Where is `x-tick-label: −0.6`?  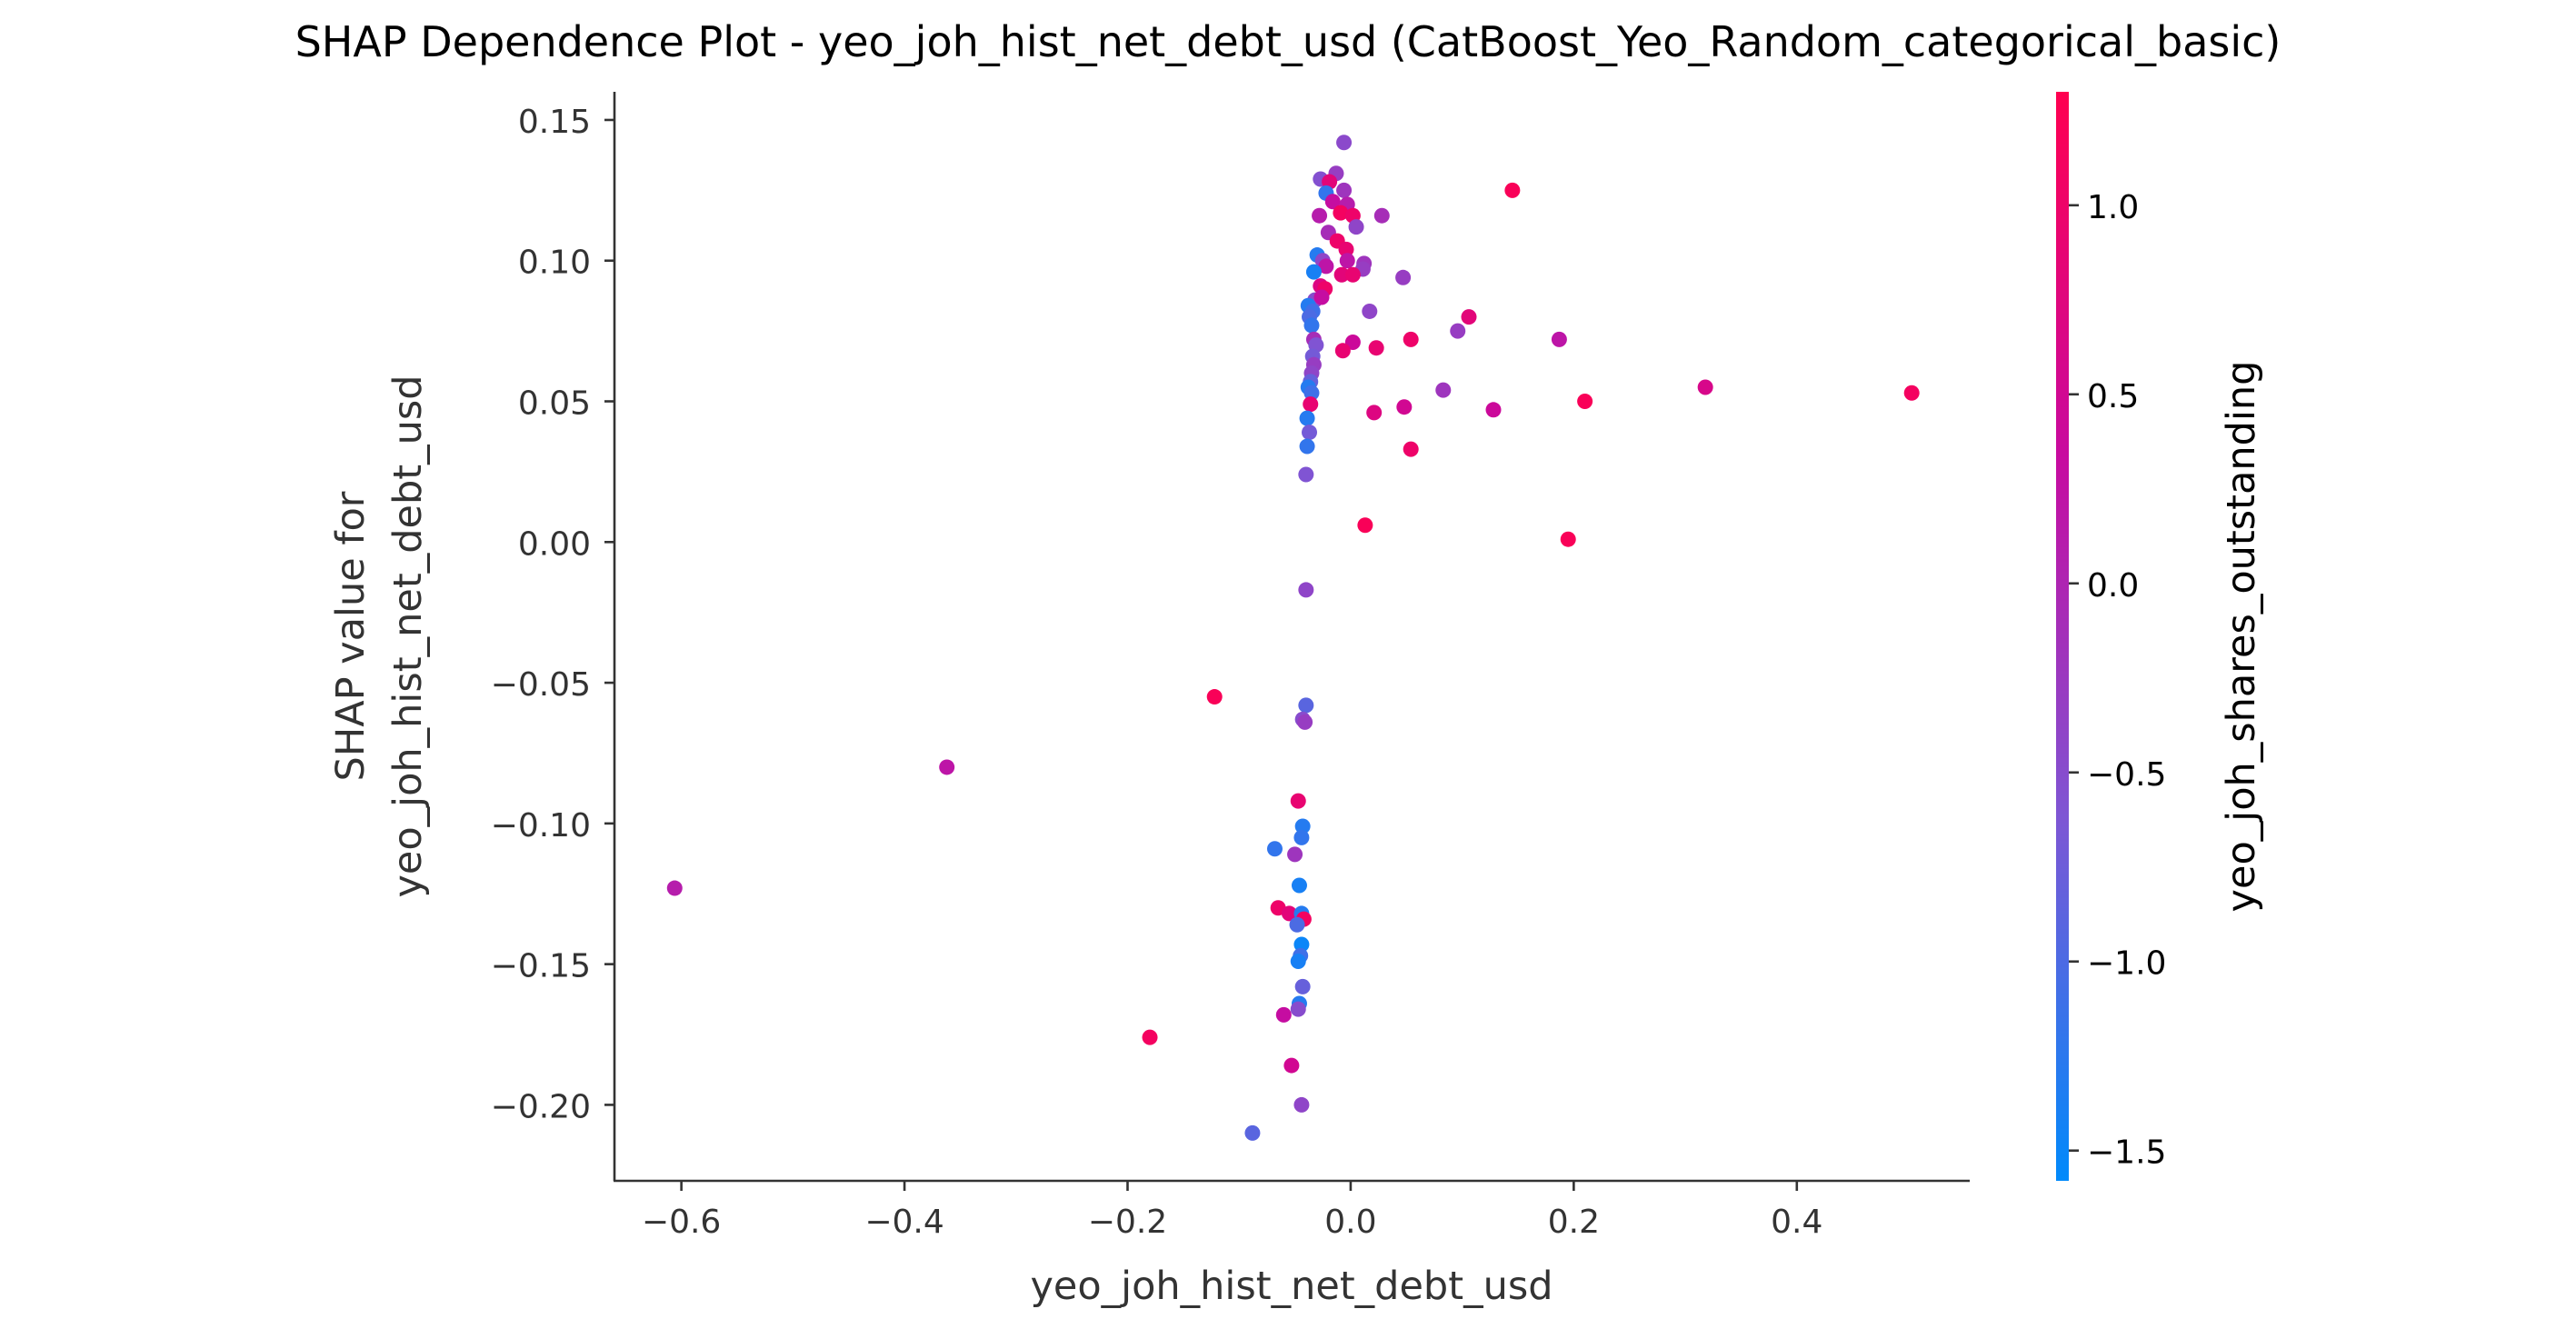
x-tick-label: −0.6 is located at coordinates (681, 1222).